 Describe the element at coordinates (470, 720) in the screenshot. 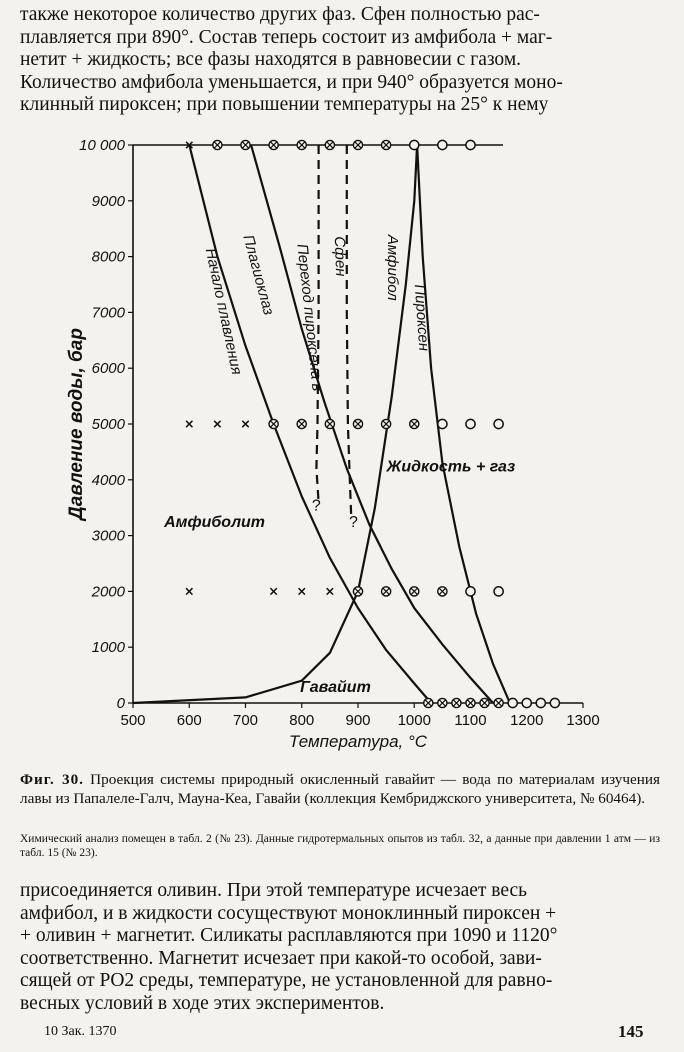

I see `x-tick-label: 1100` at that location.